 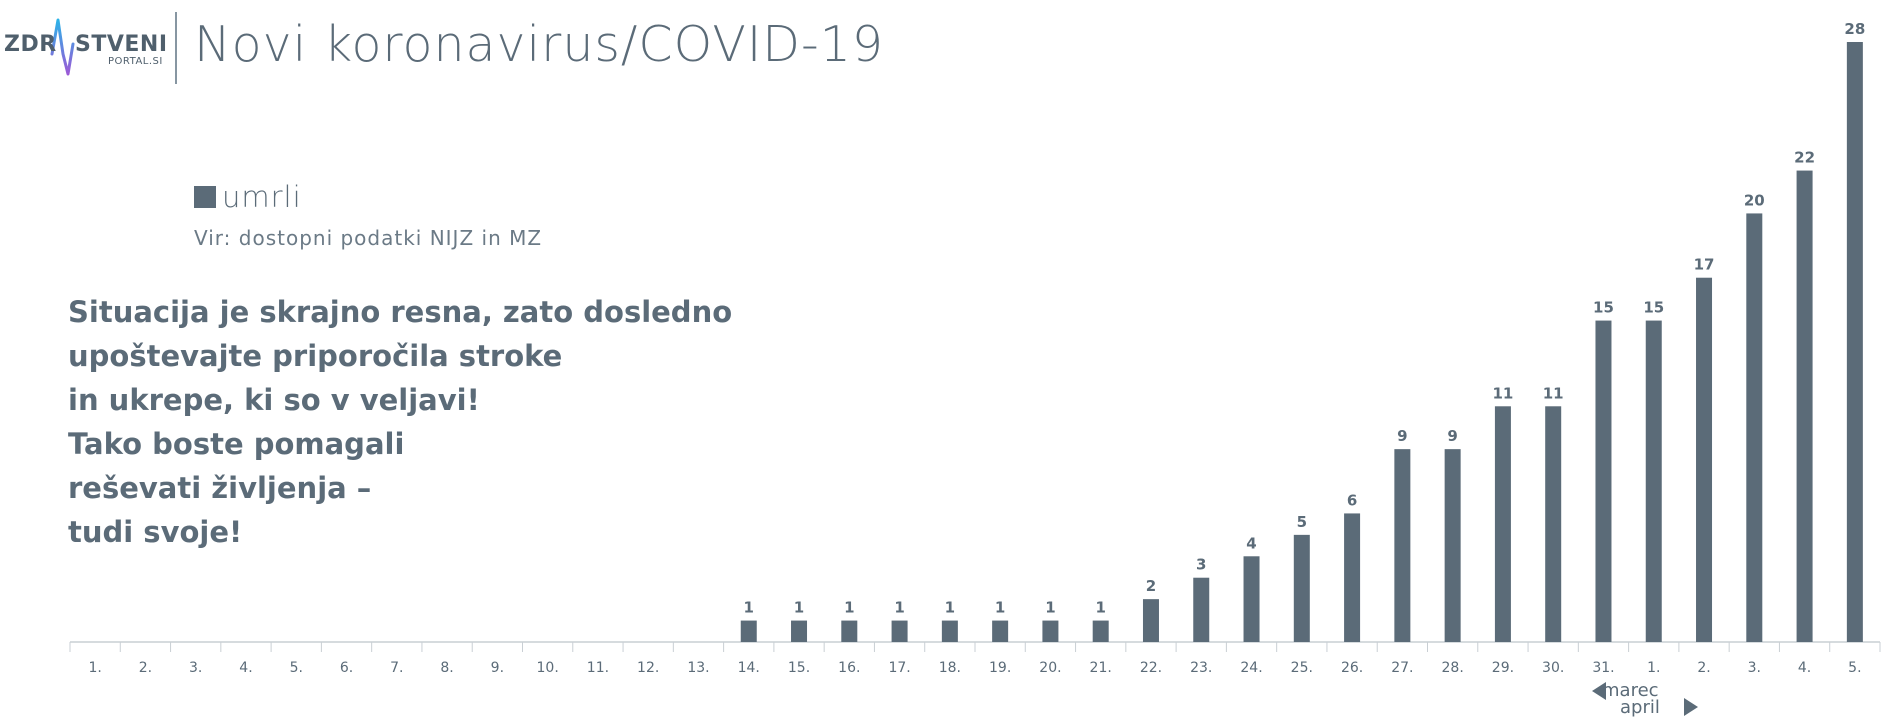 I want to click on x-tick-label: 7., so click(x=396, y=668).